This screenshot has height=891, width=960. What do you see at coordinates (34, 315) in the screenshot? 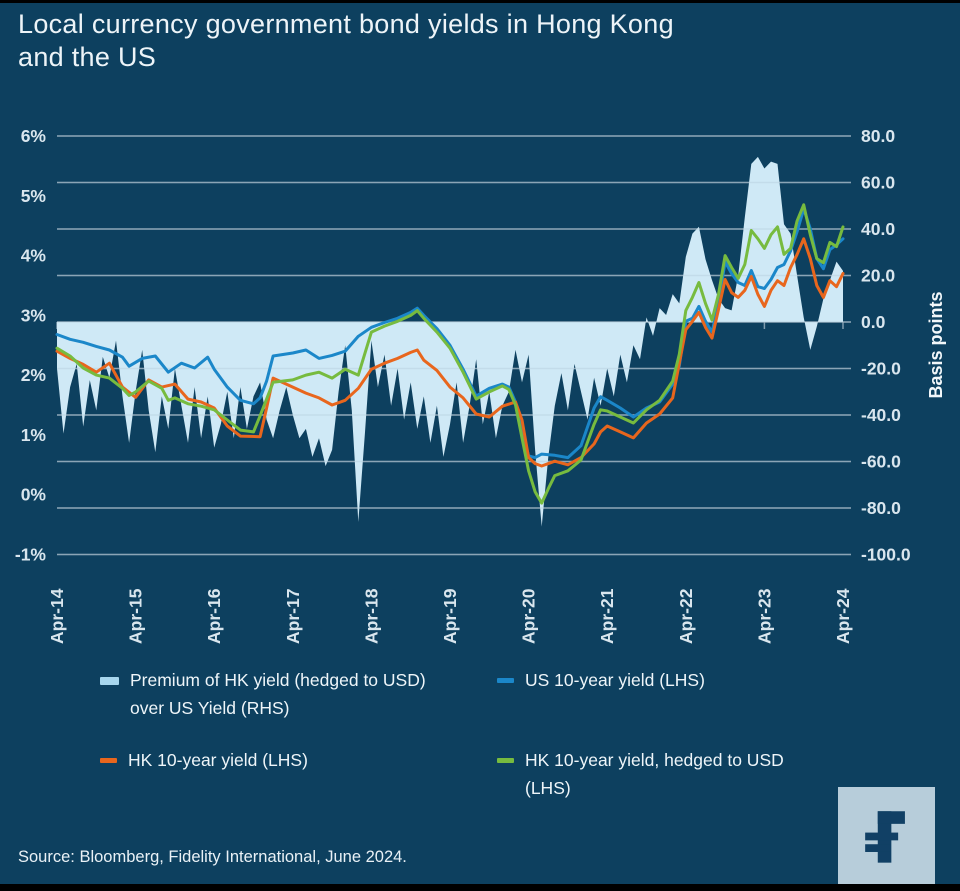
I see `left-axis-tick-label: 3%` at bounding box center [34, 315].